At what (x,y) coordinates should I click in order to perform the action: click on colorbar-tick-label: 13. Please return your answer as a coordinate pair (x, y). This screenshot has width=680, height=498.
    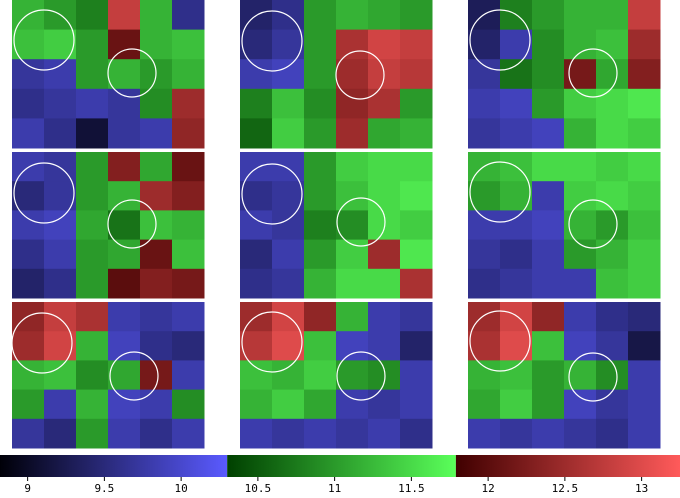
    Looking at the image, I should click on (641, 488).